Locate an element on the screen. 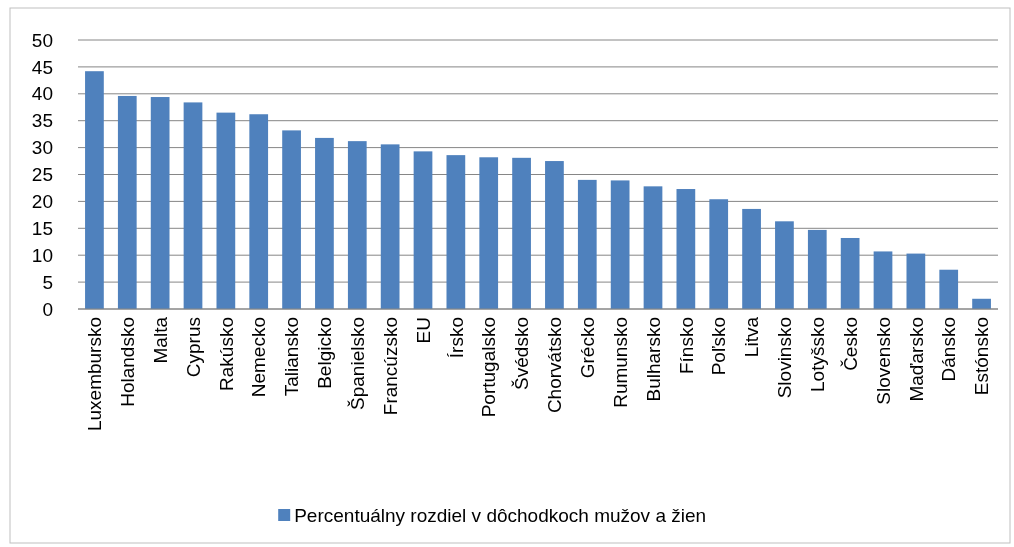  y-tick-label: 25 is located at coordinates (42, 175).